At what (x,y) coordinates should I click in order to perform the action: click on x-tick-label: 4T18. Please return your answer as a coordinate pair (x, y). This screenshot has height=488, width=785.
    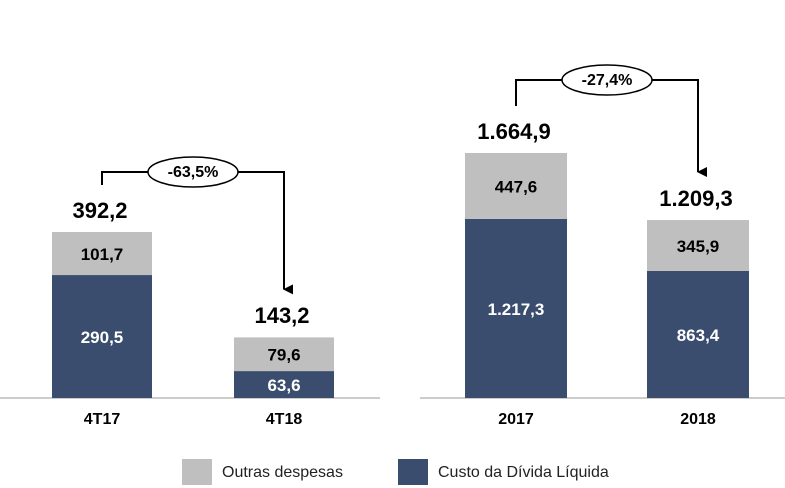
    Looking at the image, I should click on (284, 419).